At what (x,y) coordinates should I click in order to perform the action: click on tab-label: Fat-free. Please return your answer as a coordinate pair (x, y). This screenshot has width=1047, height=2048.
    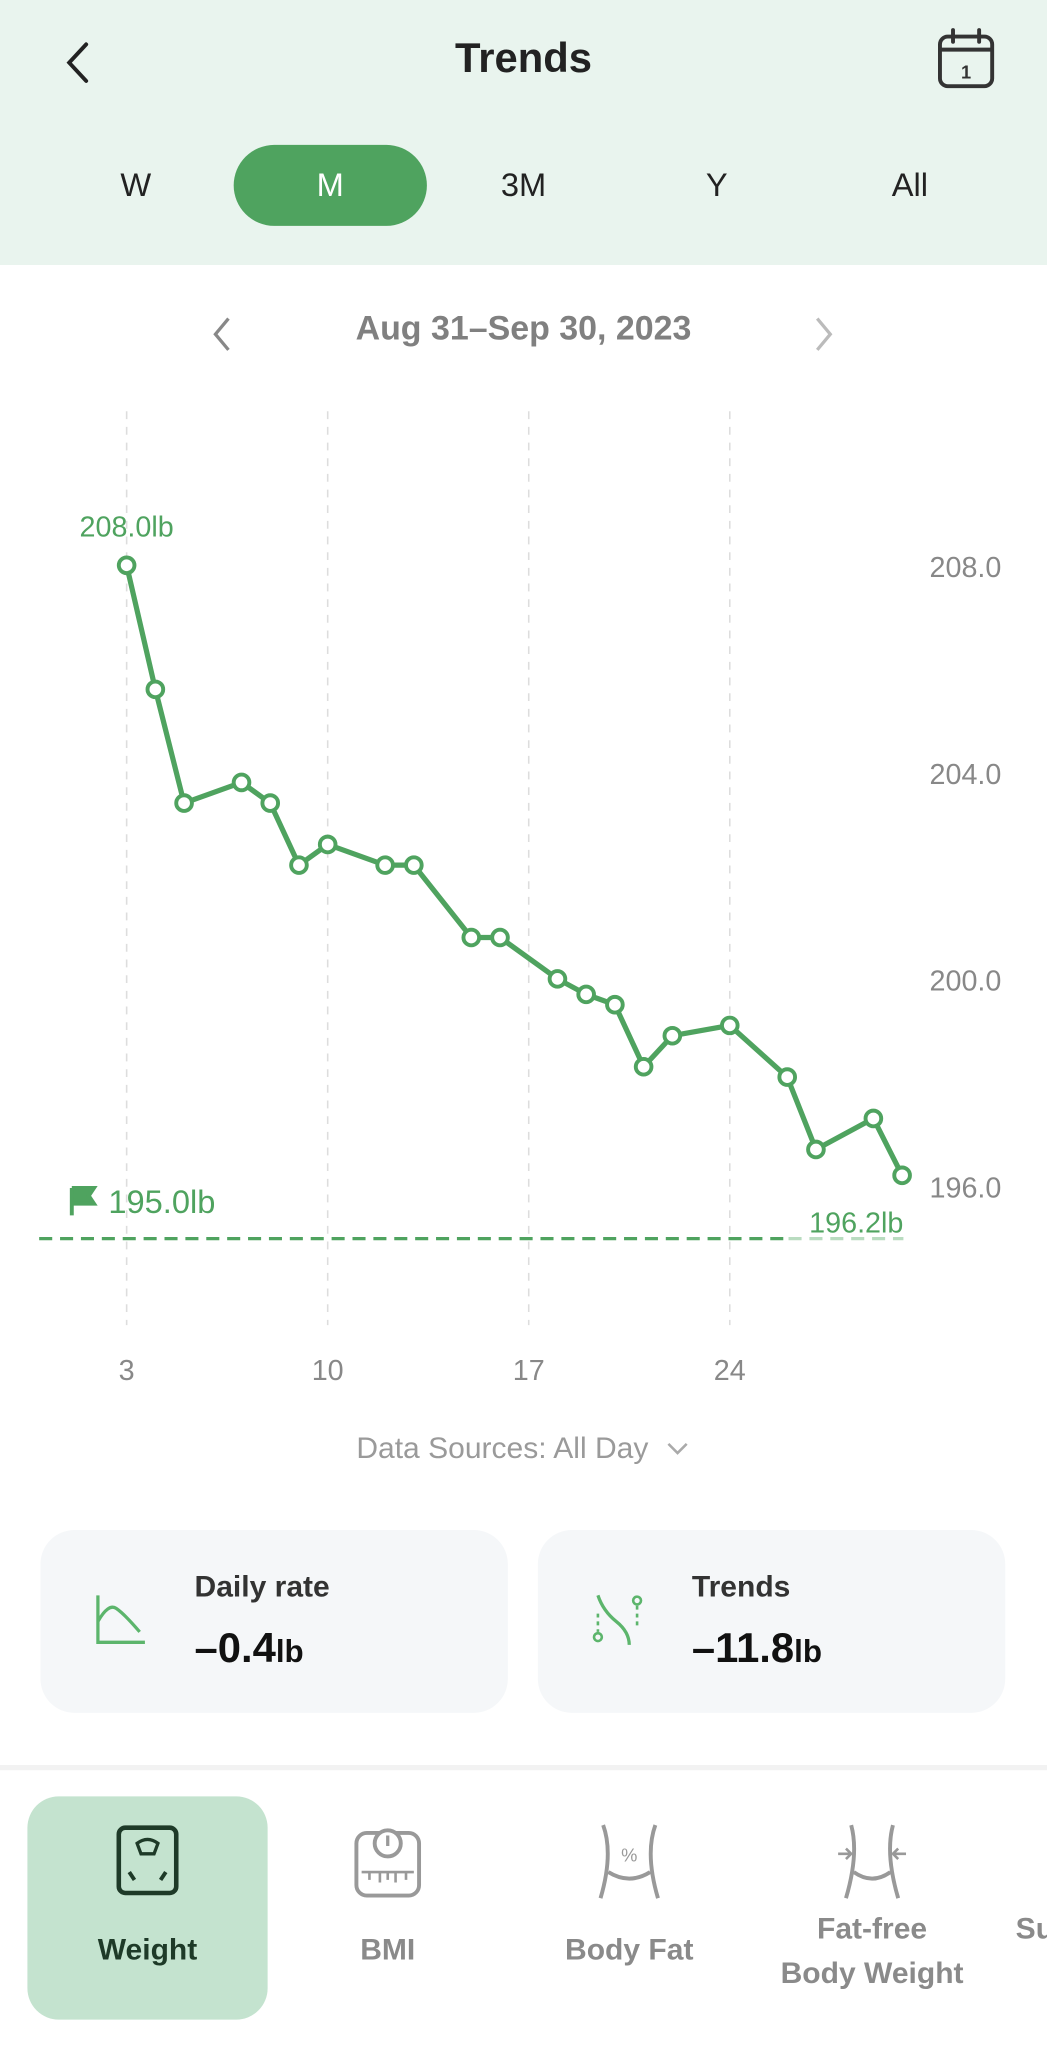
    Looking at the image, I should click on (872, 1928).